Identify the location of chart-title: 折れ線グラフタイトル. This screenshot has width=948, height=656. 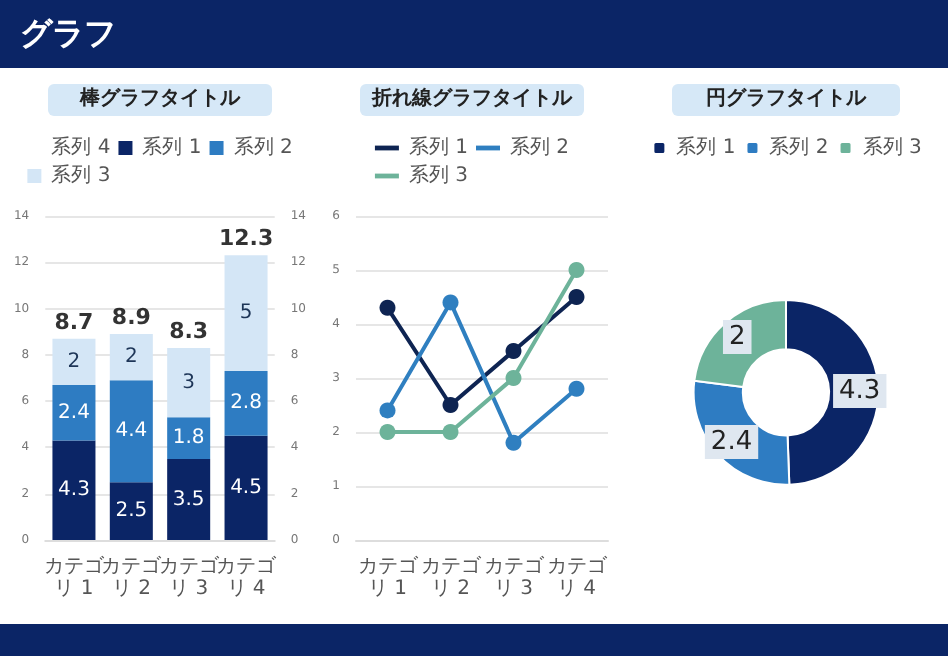
(472, 100).